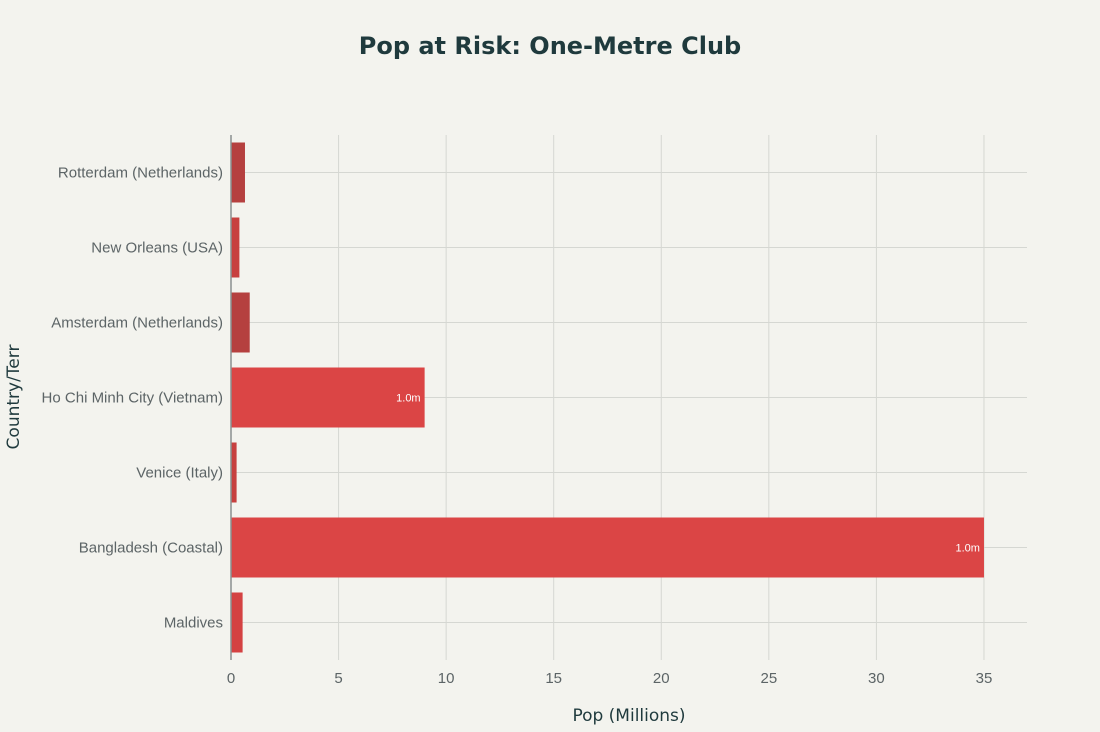 This screenshot has width=1100, height=732. What do you see at coordinates (661, 678) in the screenshot?
I see `x-tick-label: 20` at bounding box center [661, 678].